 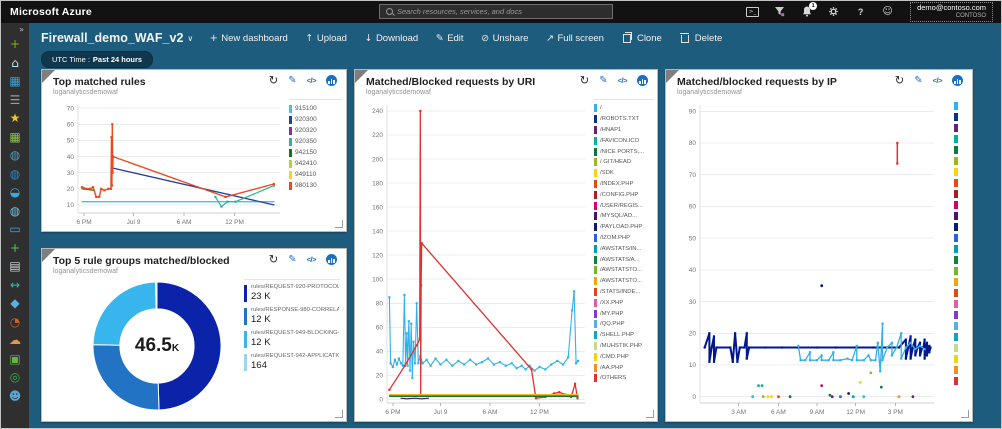 I want to click on legend-item: /XX.PHP, so click(x=624, y=302).